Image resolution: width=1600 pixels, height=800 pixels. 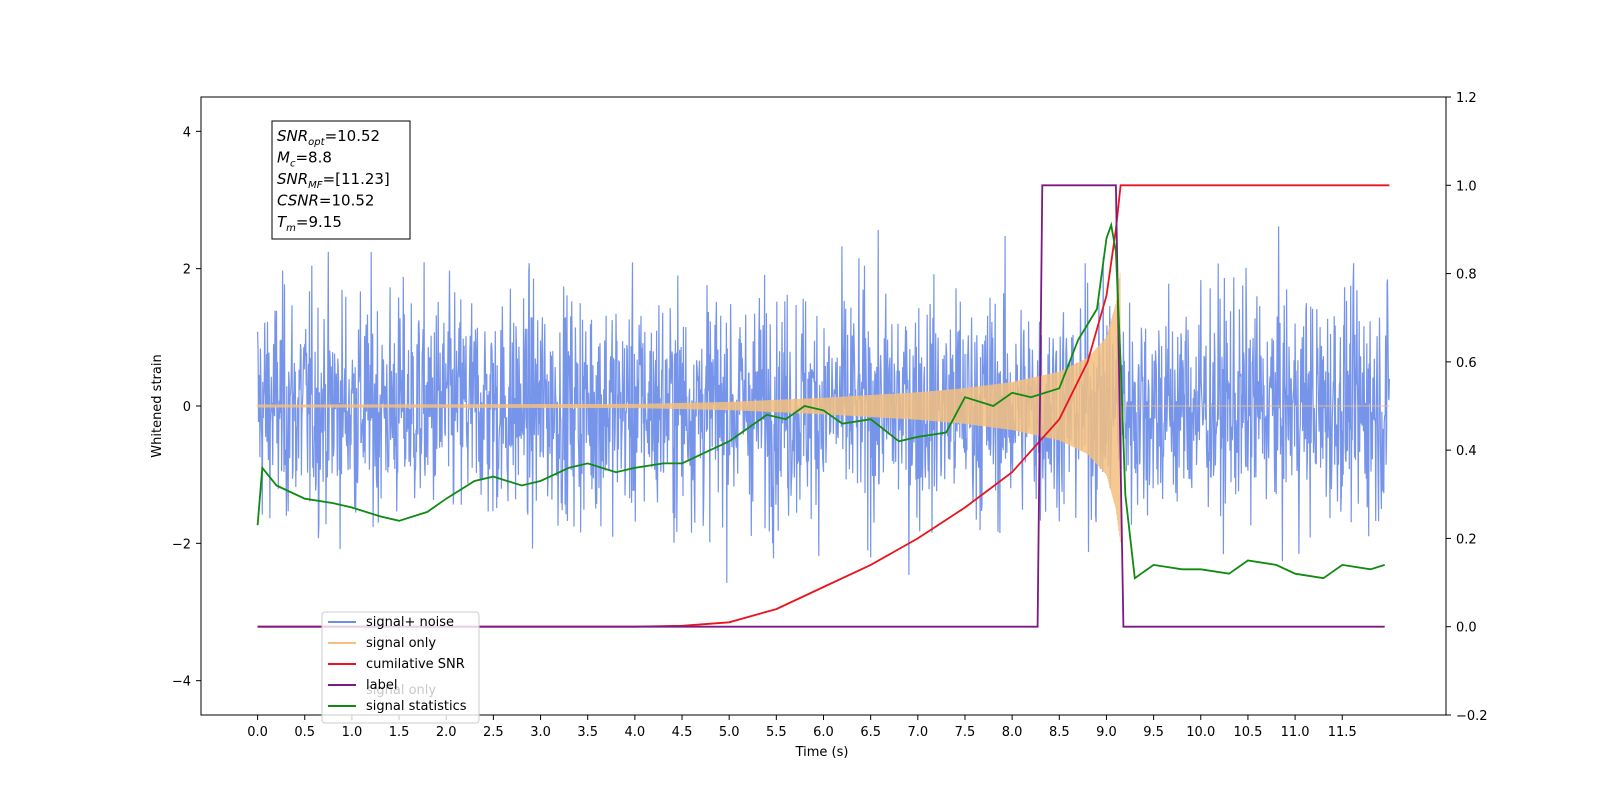 What do you see at coordinates (399, 732) in the screenshot?
I see `x-tick-label: 1.5` at bounding box center [399, 732].